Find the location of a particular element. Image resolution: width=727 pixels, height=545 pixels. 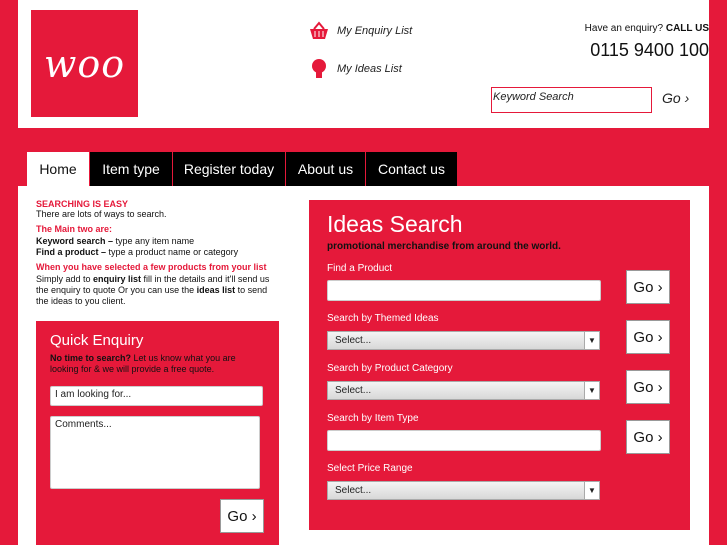

keyword-go-button: Go › is located at coordinates (676, 98).